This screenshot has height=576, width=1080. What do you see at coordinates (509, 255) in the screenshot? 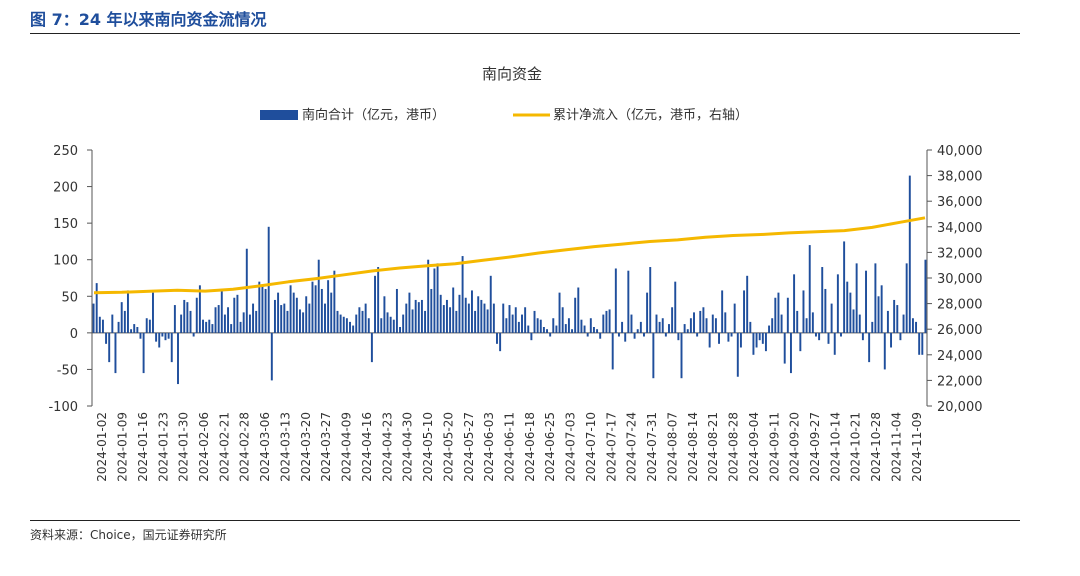
I see `line-series` at bounding box center [509, 255].